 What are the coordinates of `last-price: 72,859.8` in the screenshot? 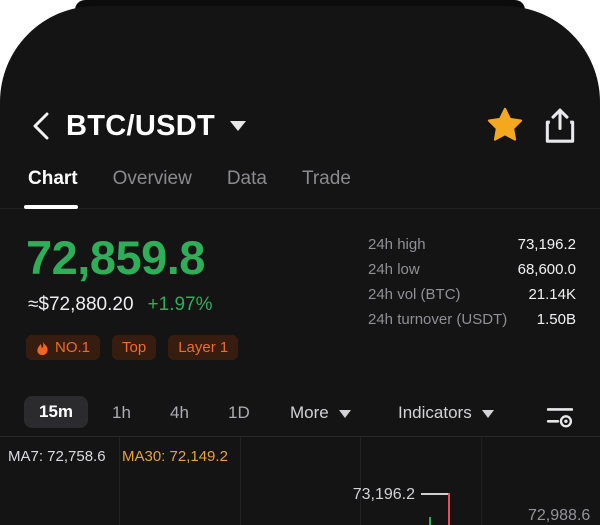 It's located at (115, 257).